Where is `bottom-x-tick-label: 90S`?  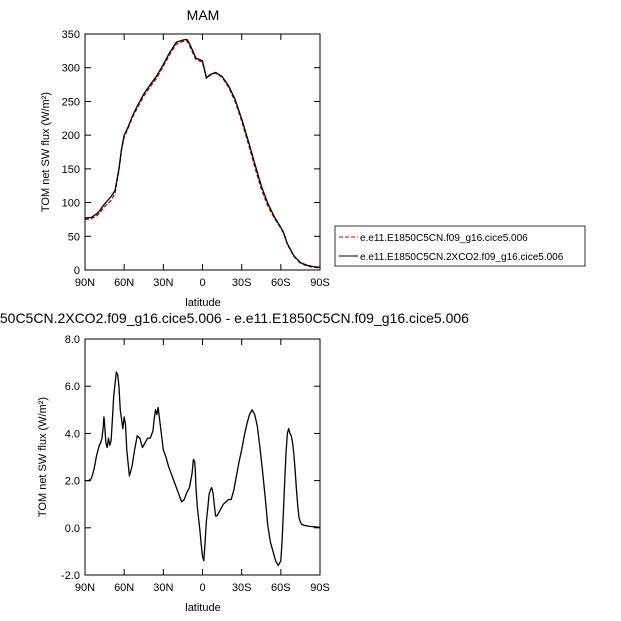
bottom-x-tick-label: 90S is located at coordinates (320, 588).